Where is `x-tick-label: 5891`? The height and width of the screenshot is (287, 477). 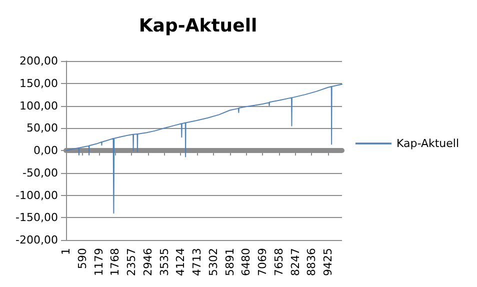
x-tick-label: 5891 is located at coordinates (229, 262).